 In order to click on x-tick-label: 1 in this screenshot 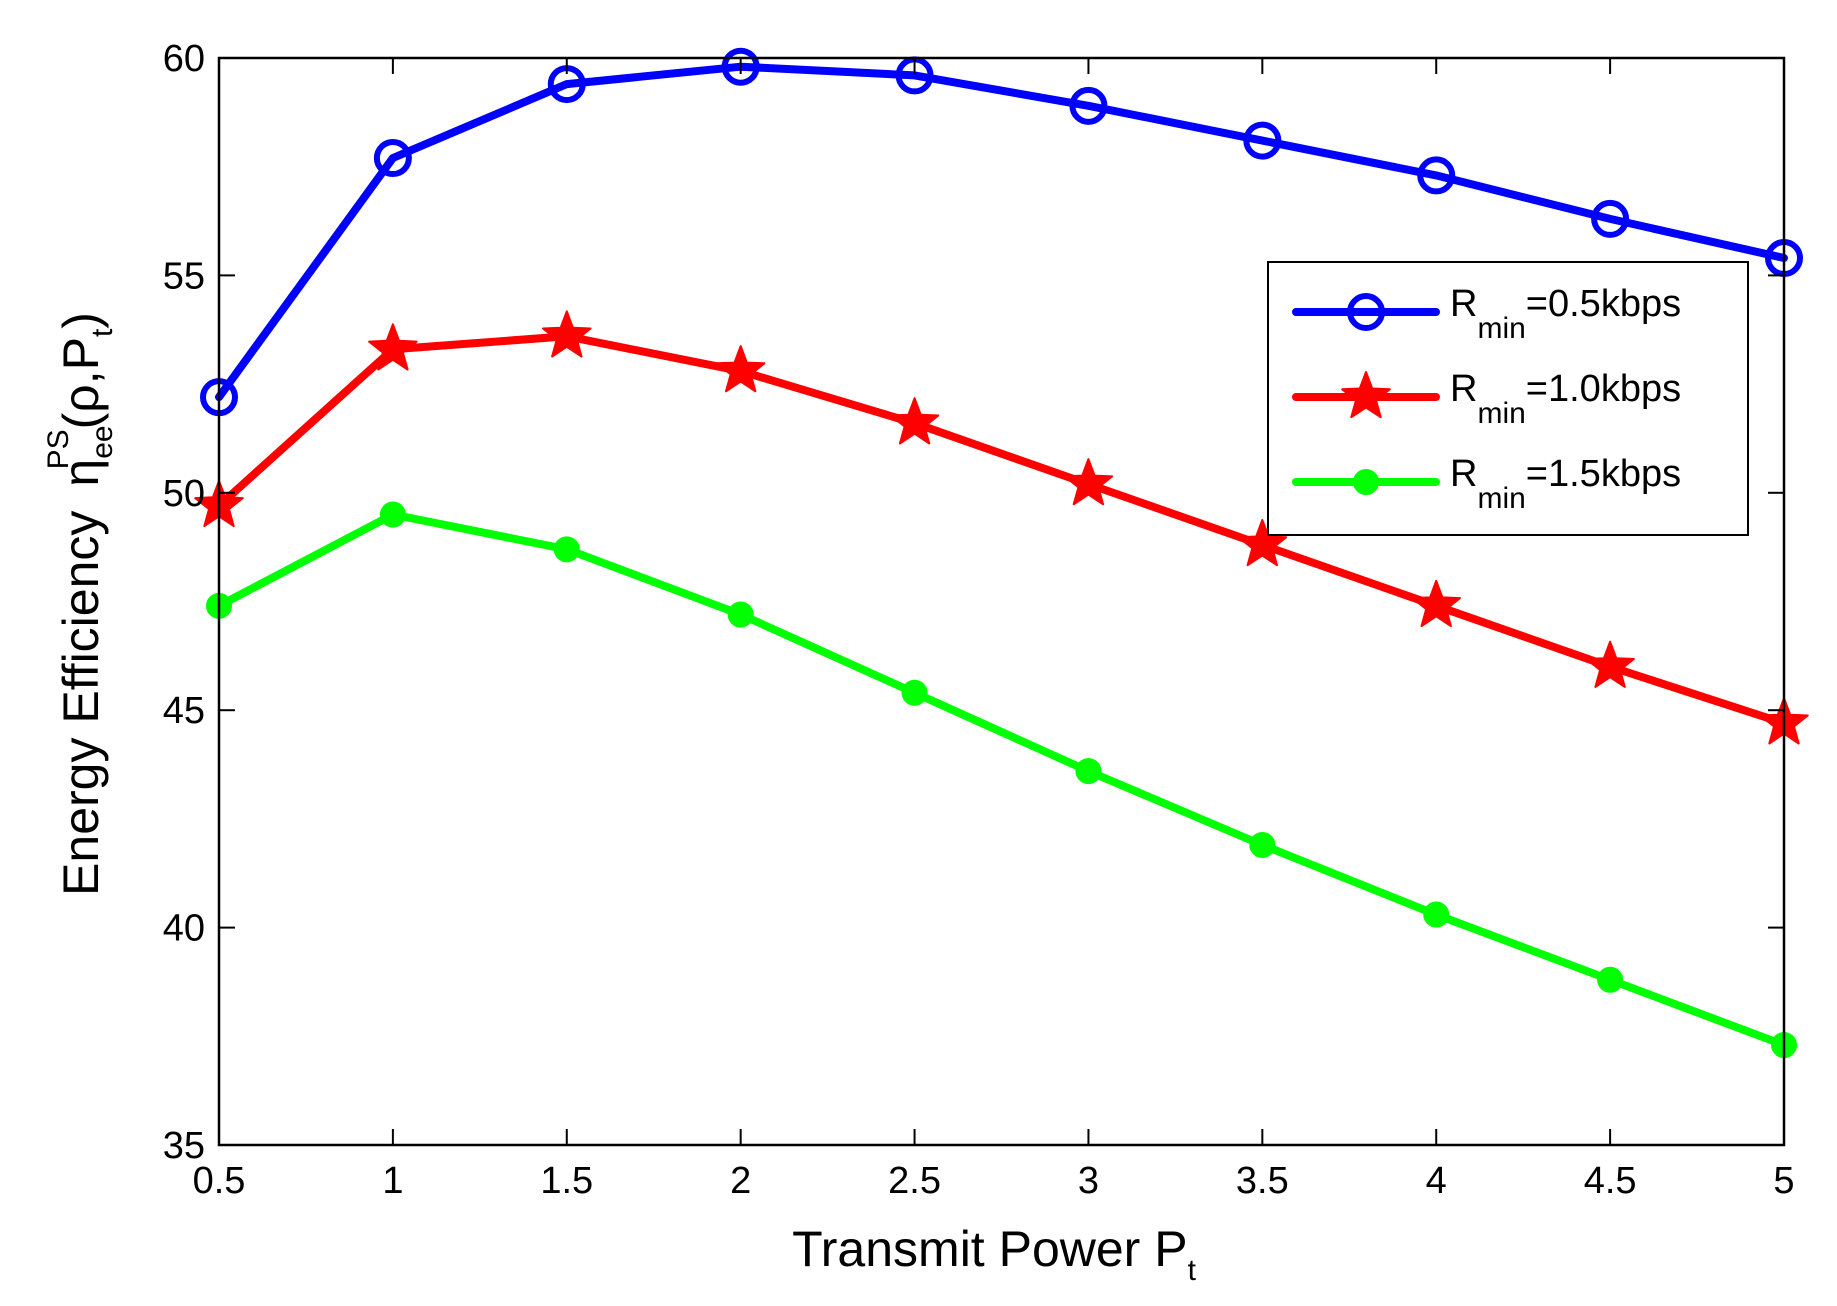, I will do `click(392, 1181)`.